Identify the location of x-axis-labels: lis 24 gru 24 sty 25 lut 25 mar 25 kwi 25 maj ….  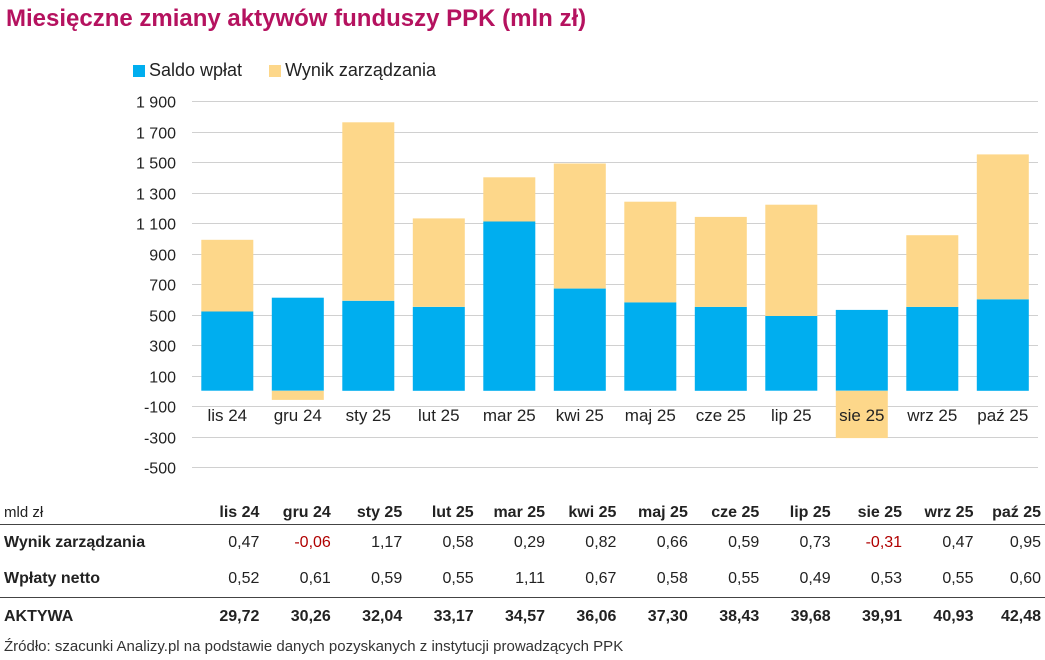
(617, 415).